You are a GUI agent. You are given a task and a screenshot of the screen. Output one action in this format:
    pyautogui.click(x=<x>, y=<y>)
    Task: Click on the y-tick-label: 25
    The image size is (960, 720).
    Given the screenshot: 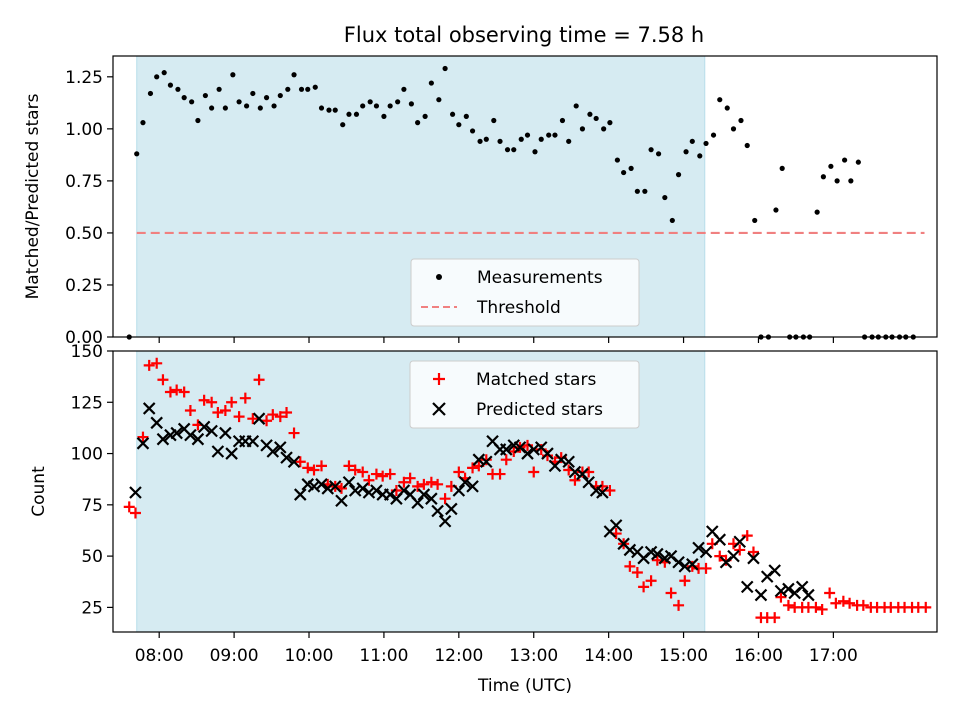 What is the action you would take?
    pyautogui.click(x=92, y=608)
    